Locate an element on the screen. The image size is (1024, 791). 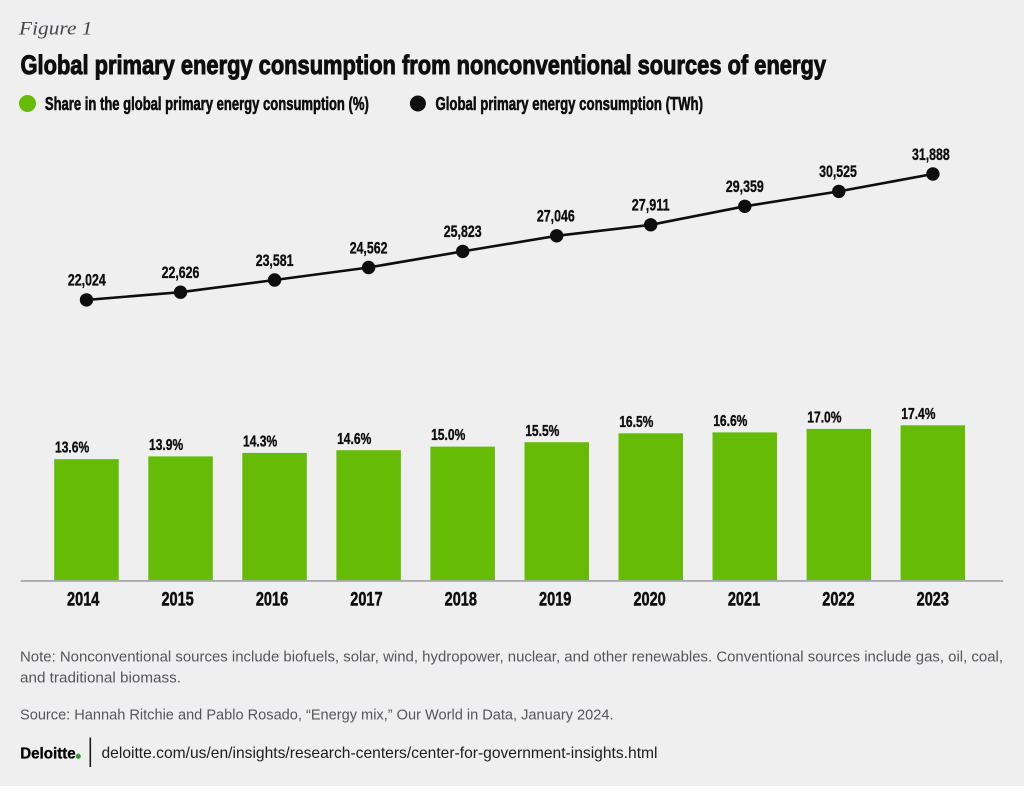
svg-text: 2023 is located at coordinates (933, 600).